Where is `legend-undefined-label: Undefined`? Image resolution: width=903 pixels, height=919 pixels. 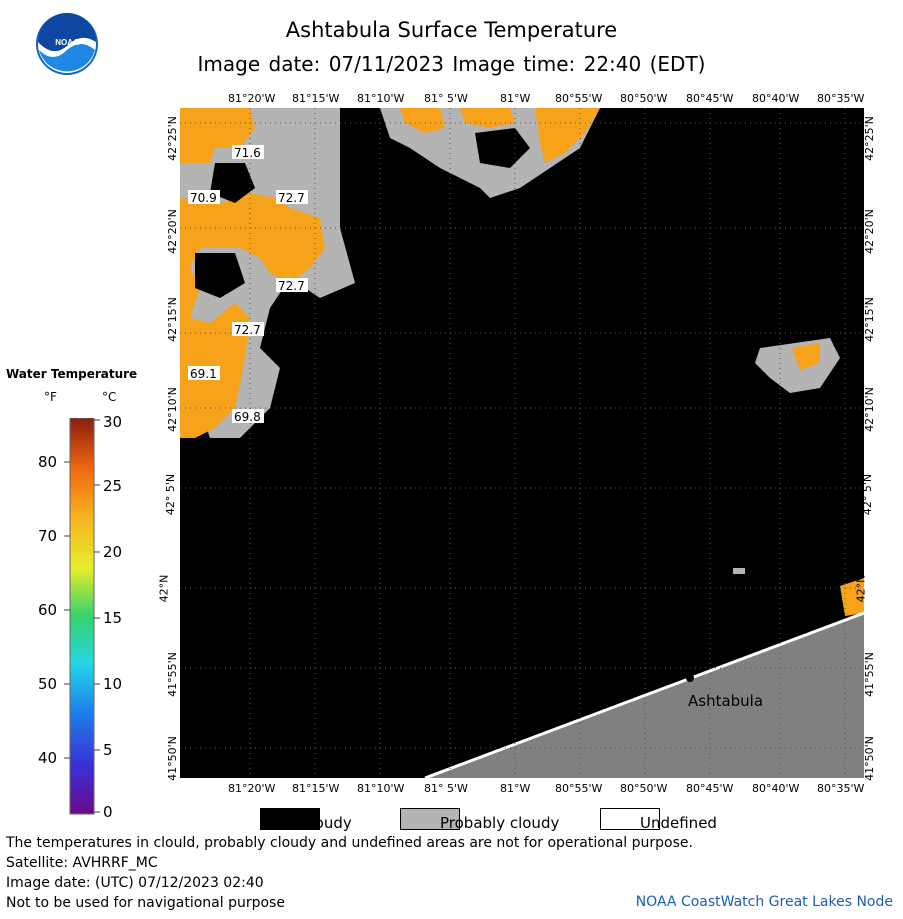
legend-undefined-label: Undefined is located at coordinates (678, 823).